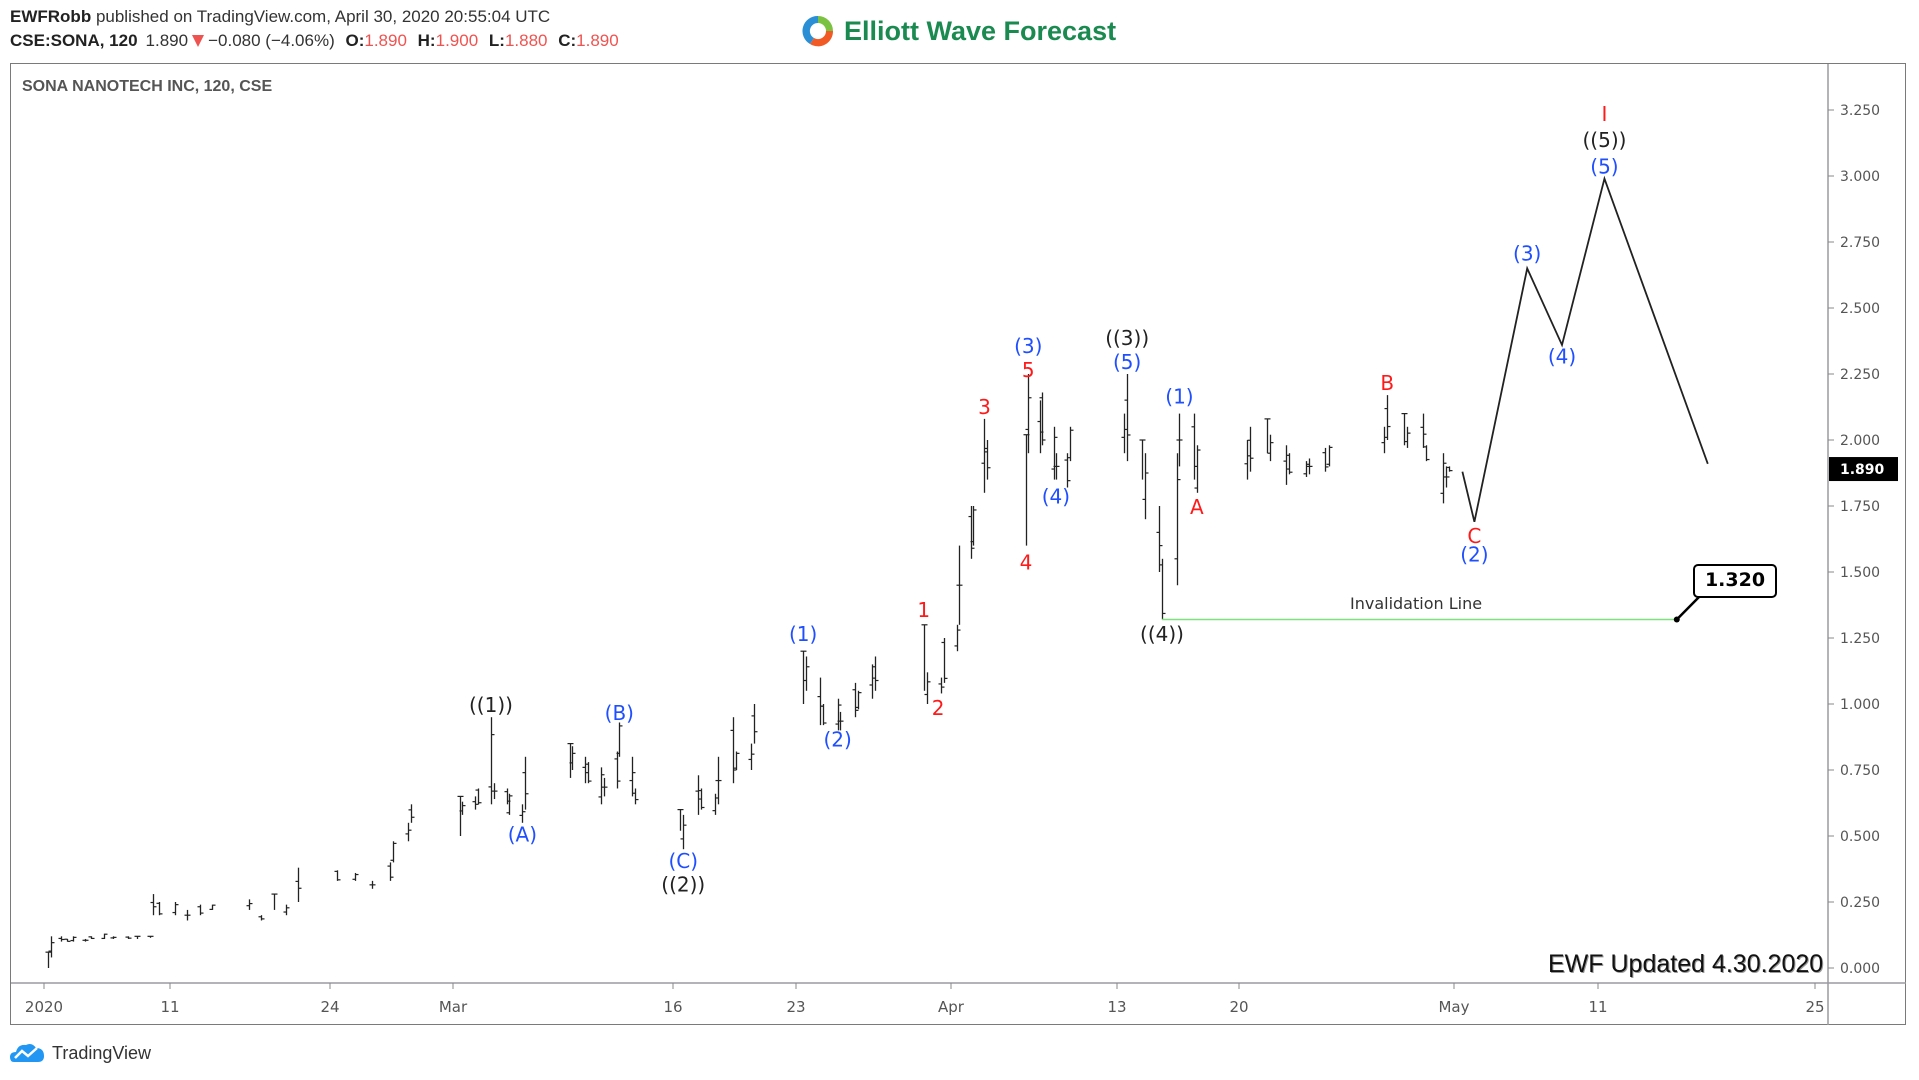 The width and height of the screenshot is (1919, 1080). I want to click on wave-label: (2), so click(837, 739).